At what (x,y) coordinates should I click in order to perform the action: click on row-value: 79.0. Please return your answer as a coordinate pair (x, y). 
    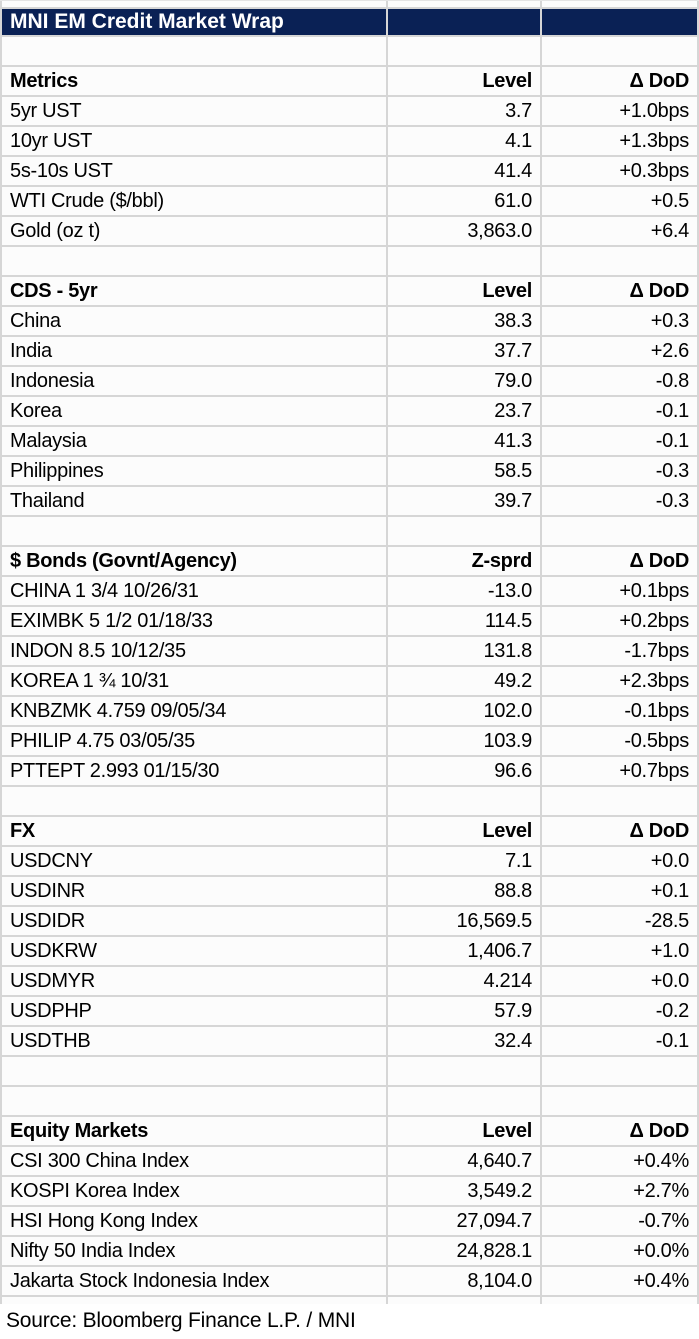
    Looking at the image, I should click on (465, 381).